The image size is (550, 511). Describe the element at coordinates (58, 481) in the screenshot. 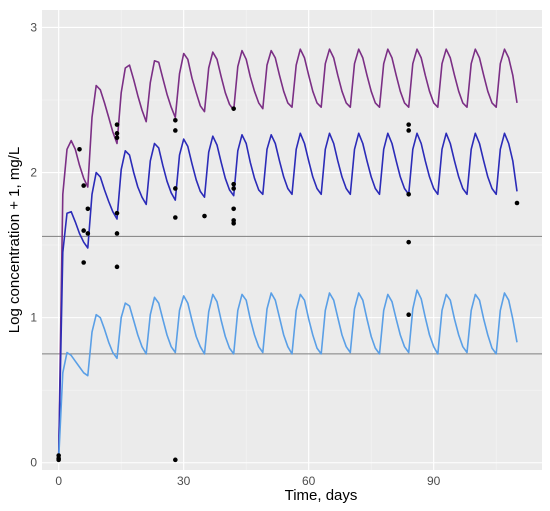

I see `x-tick-label: 0` at that location.